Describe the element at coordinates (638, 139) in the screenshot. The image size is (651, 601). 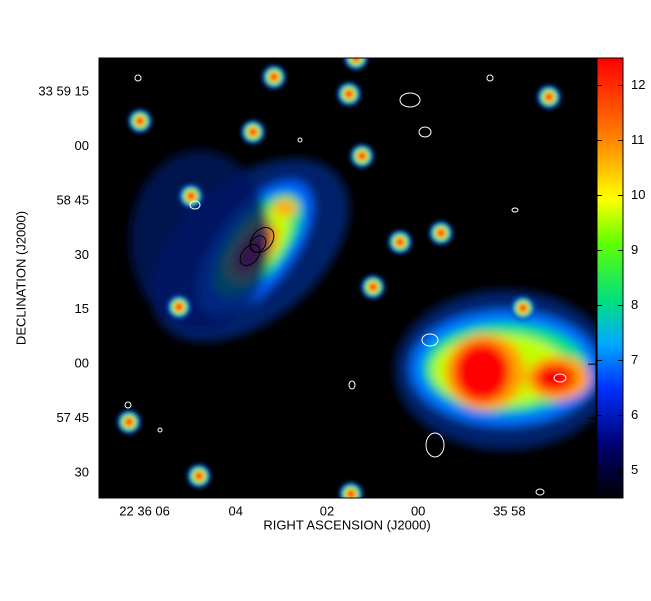
I see `colorbar-tick-label: 11` at that location.